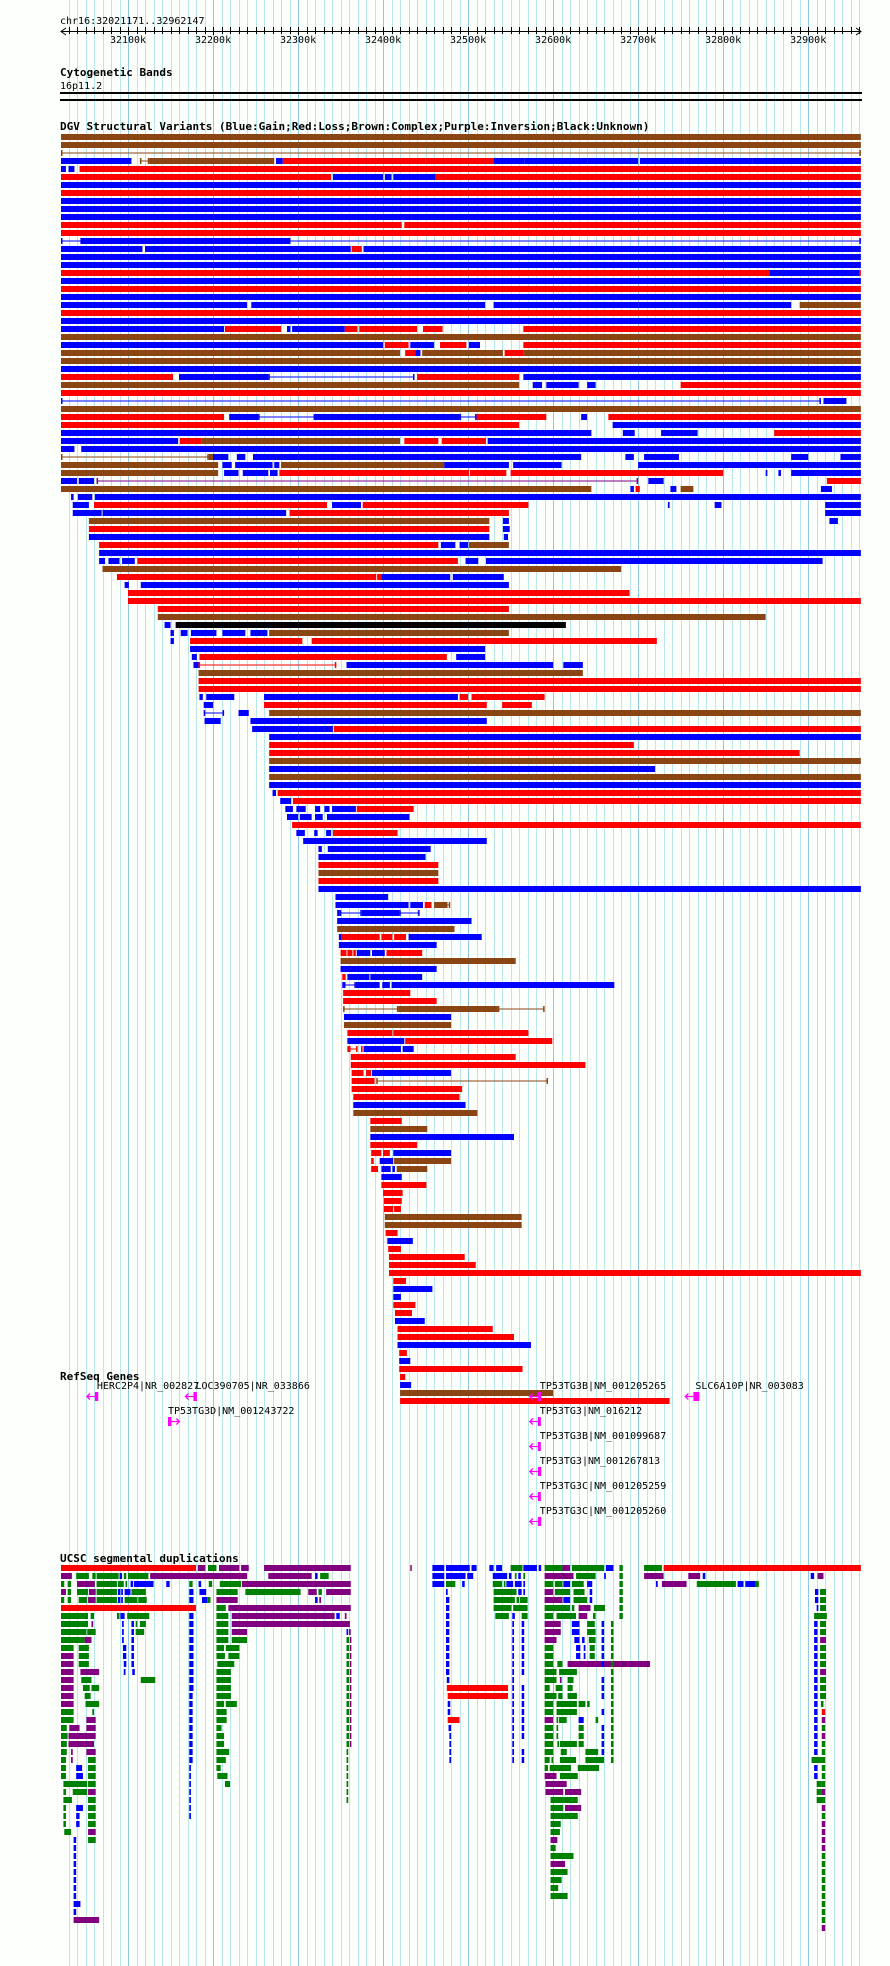 The height and width of the screenshot is (1966, 890). What do you see at coordinates (603, 1436) in the screenshot?
I see `refseq-gene-label: TP53TG3B|NM_001099687` at bounding box center [603, 1436].